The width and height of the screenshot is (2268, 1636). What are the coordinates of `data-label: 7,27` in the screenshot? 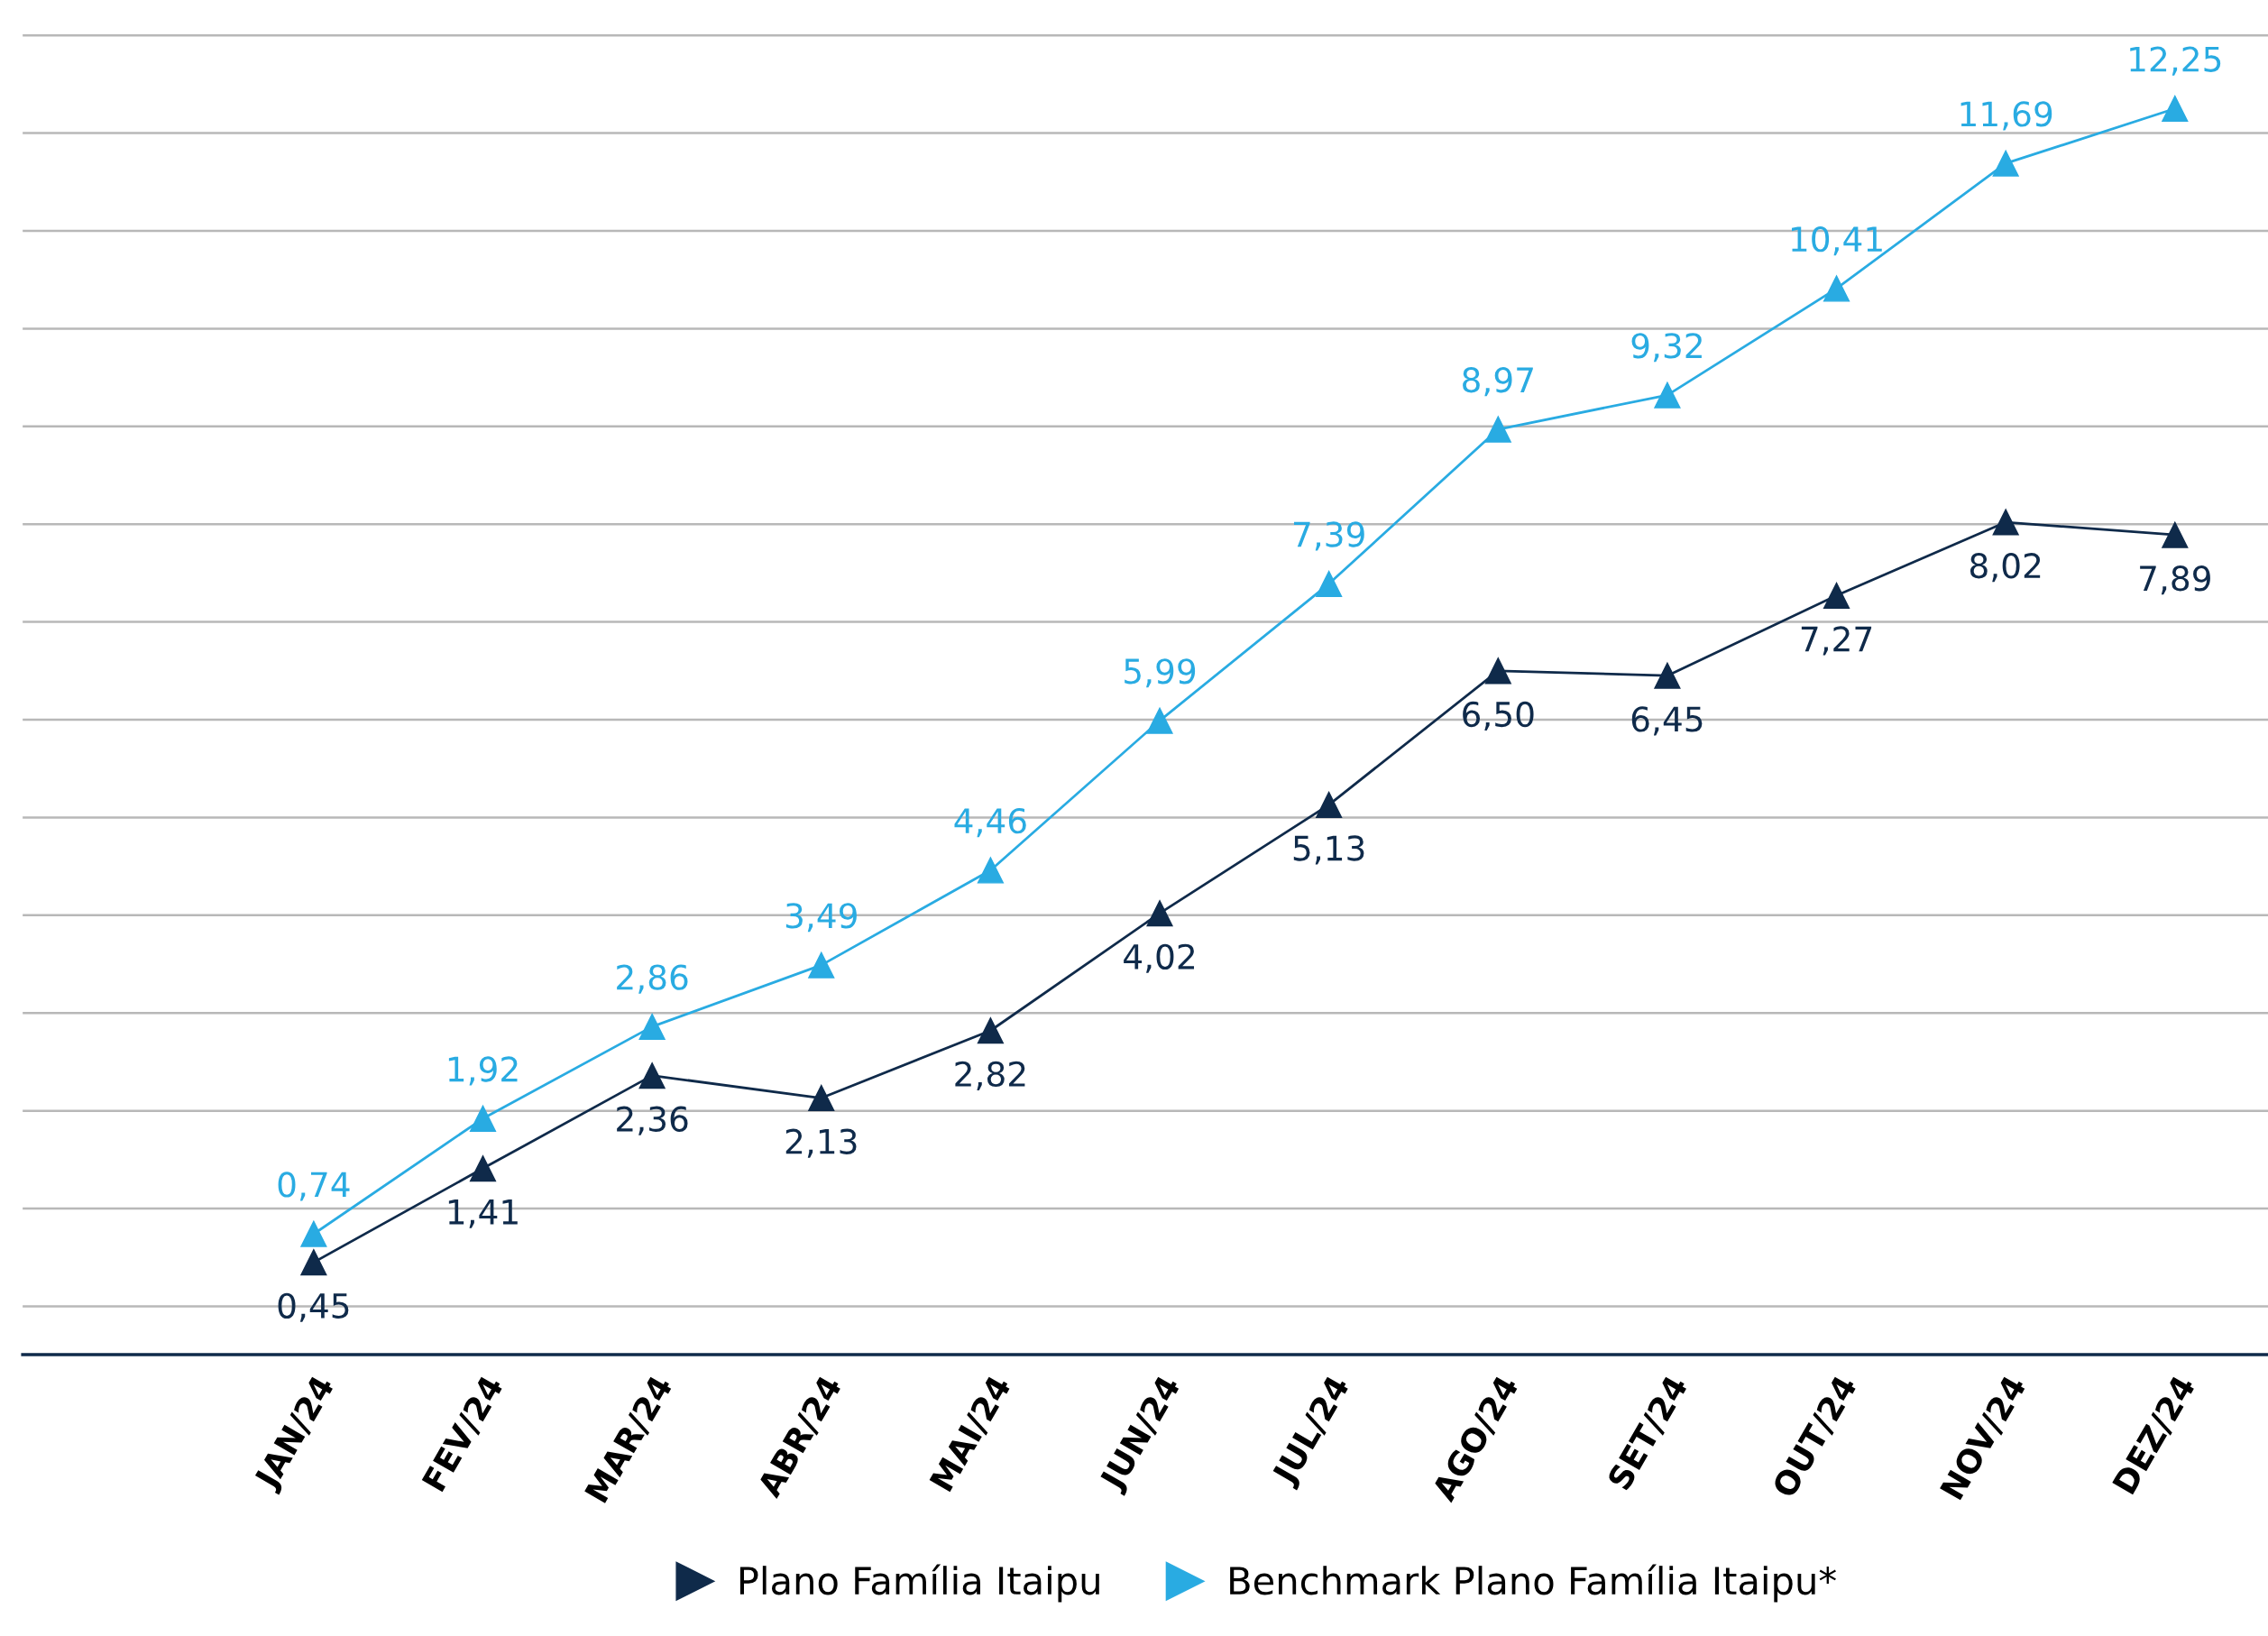 It's located at (1837, 641).